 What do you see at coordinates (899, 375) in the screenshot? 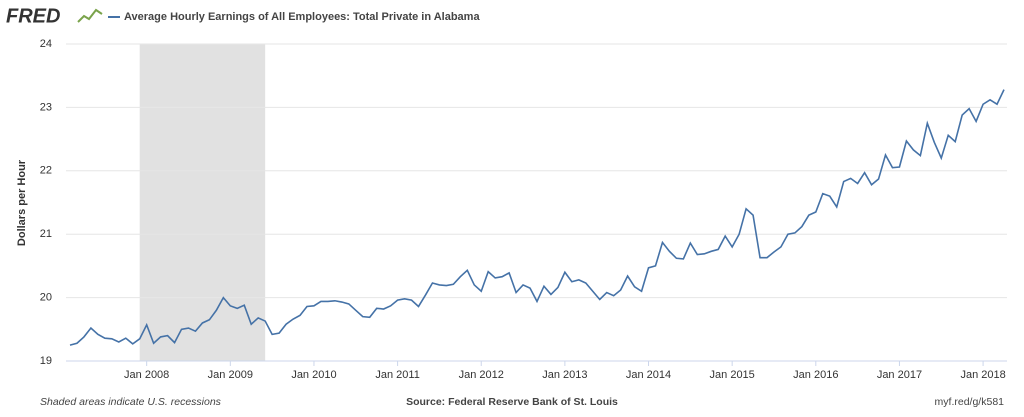
I see `x-tick-label: Jan 2017` at bounding box center [899, 375].